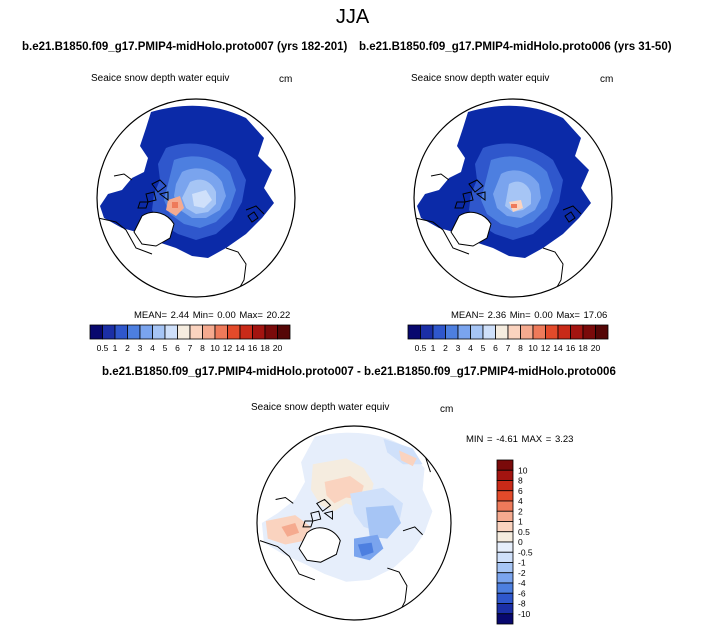 This screenshot has width=705, height=631. Describe the element at coordinates (520, 481) in the screenshot. I see `colorbar-difference-tick-label: 8` at that location.